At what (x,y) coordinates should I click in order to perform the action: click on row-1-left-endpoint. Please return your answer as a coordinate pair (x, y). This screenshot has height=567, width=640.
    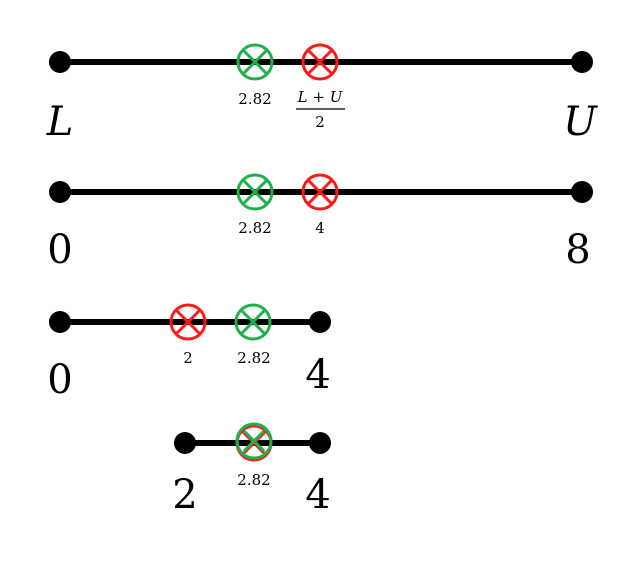
    Looking at the image, I should click on (60, 62).